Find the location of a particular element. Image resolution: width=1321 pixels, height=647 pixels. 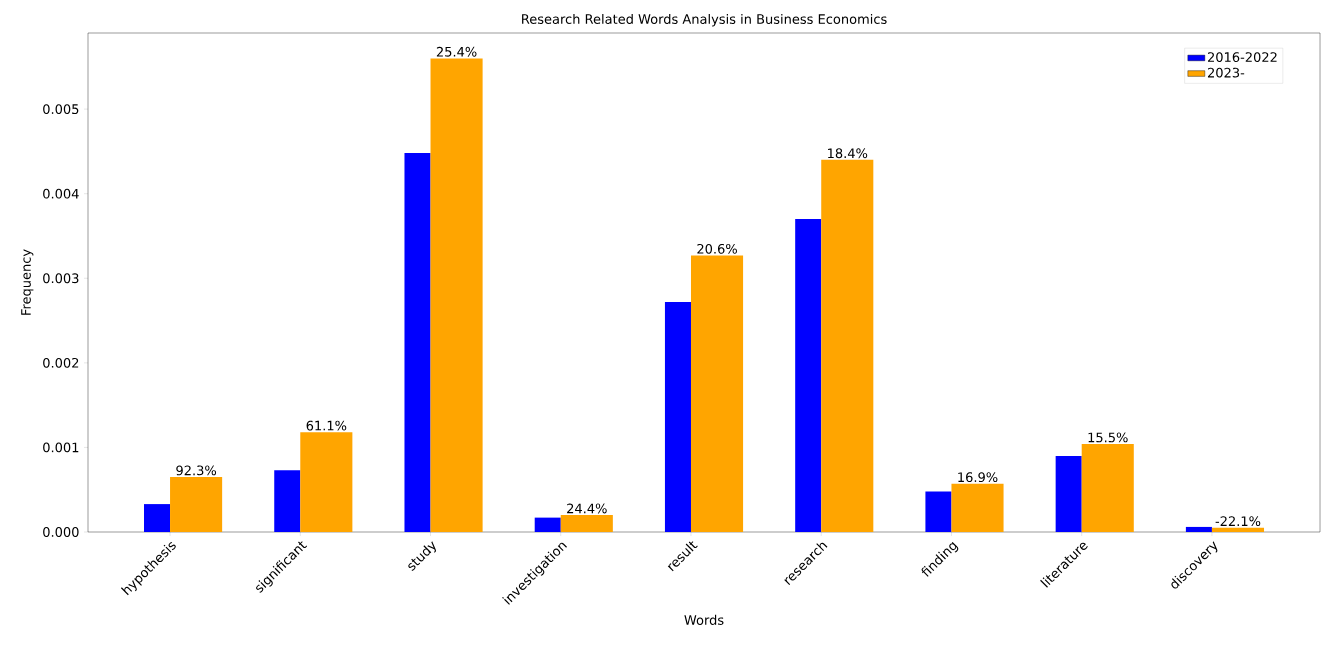

annotation: 61.1% is located at coordinates (326, 425).